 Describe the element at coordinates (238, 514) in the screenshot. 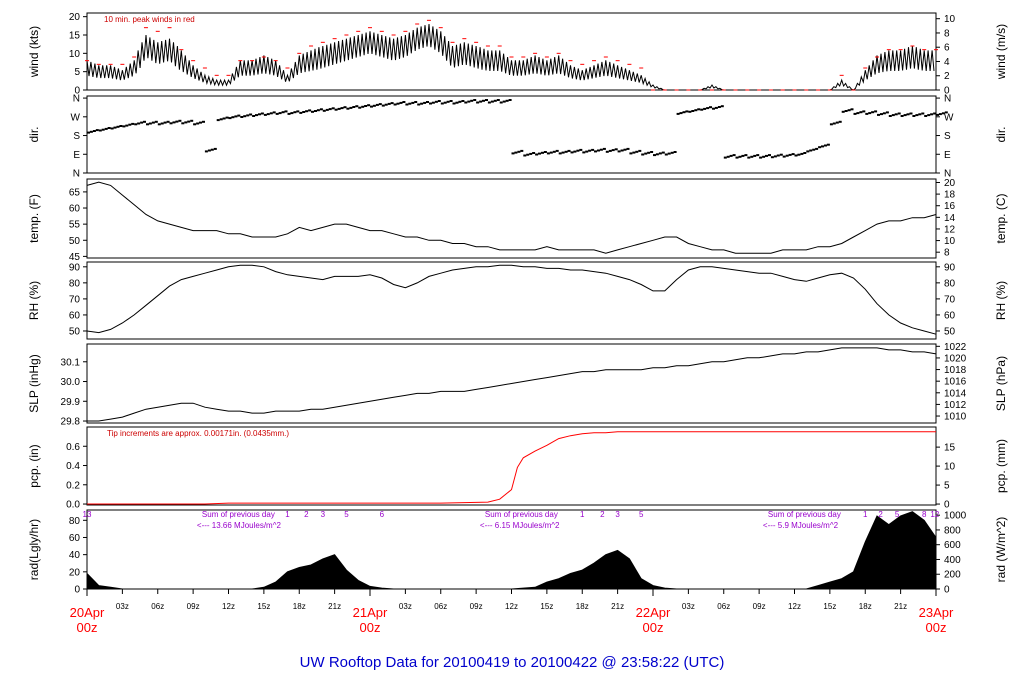

I see `radiation-sum-note: Sum of previous day` at that location.